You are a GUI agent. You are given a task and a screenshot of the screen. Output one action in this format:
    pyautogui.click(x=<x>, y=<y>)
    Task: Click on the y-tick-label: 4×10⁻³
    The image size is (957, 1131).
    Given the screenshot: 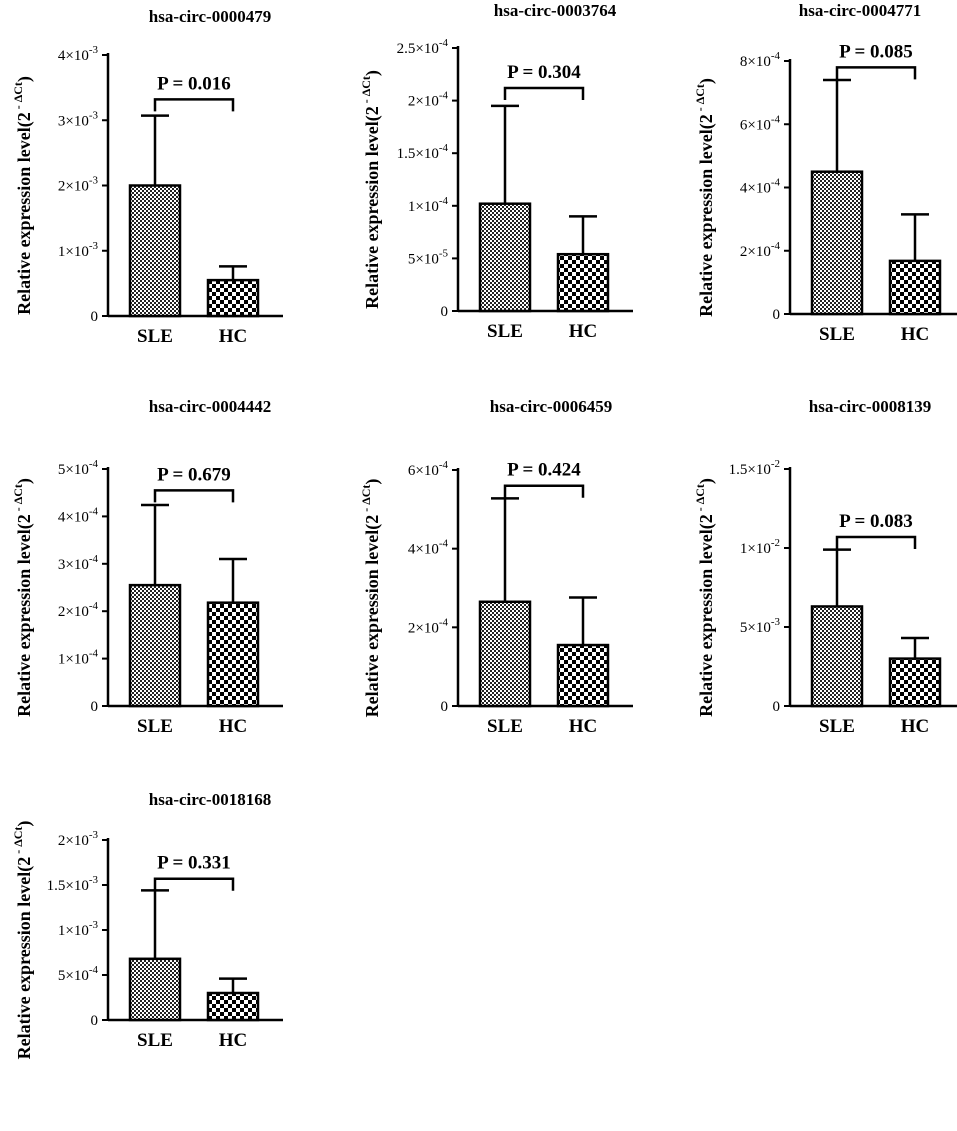 What is the action you would take?
    pyautogui.click(x=78, y=54)
    